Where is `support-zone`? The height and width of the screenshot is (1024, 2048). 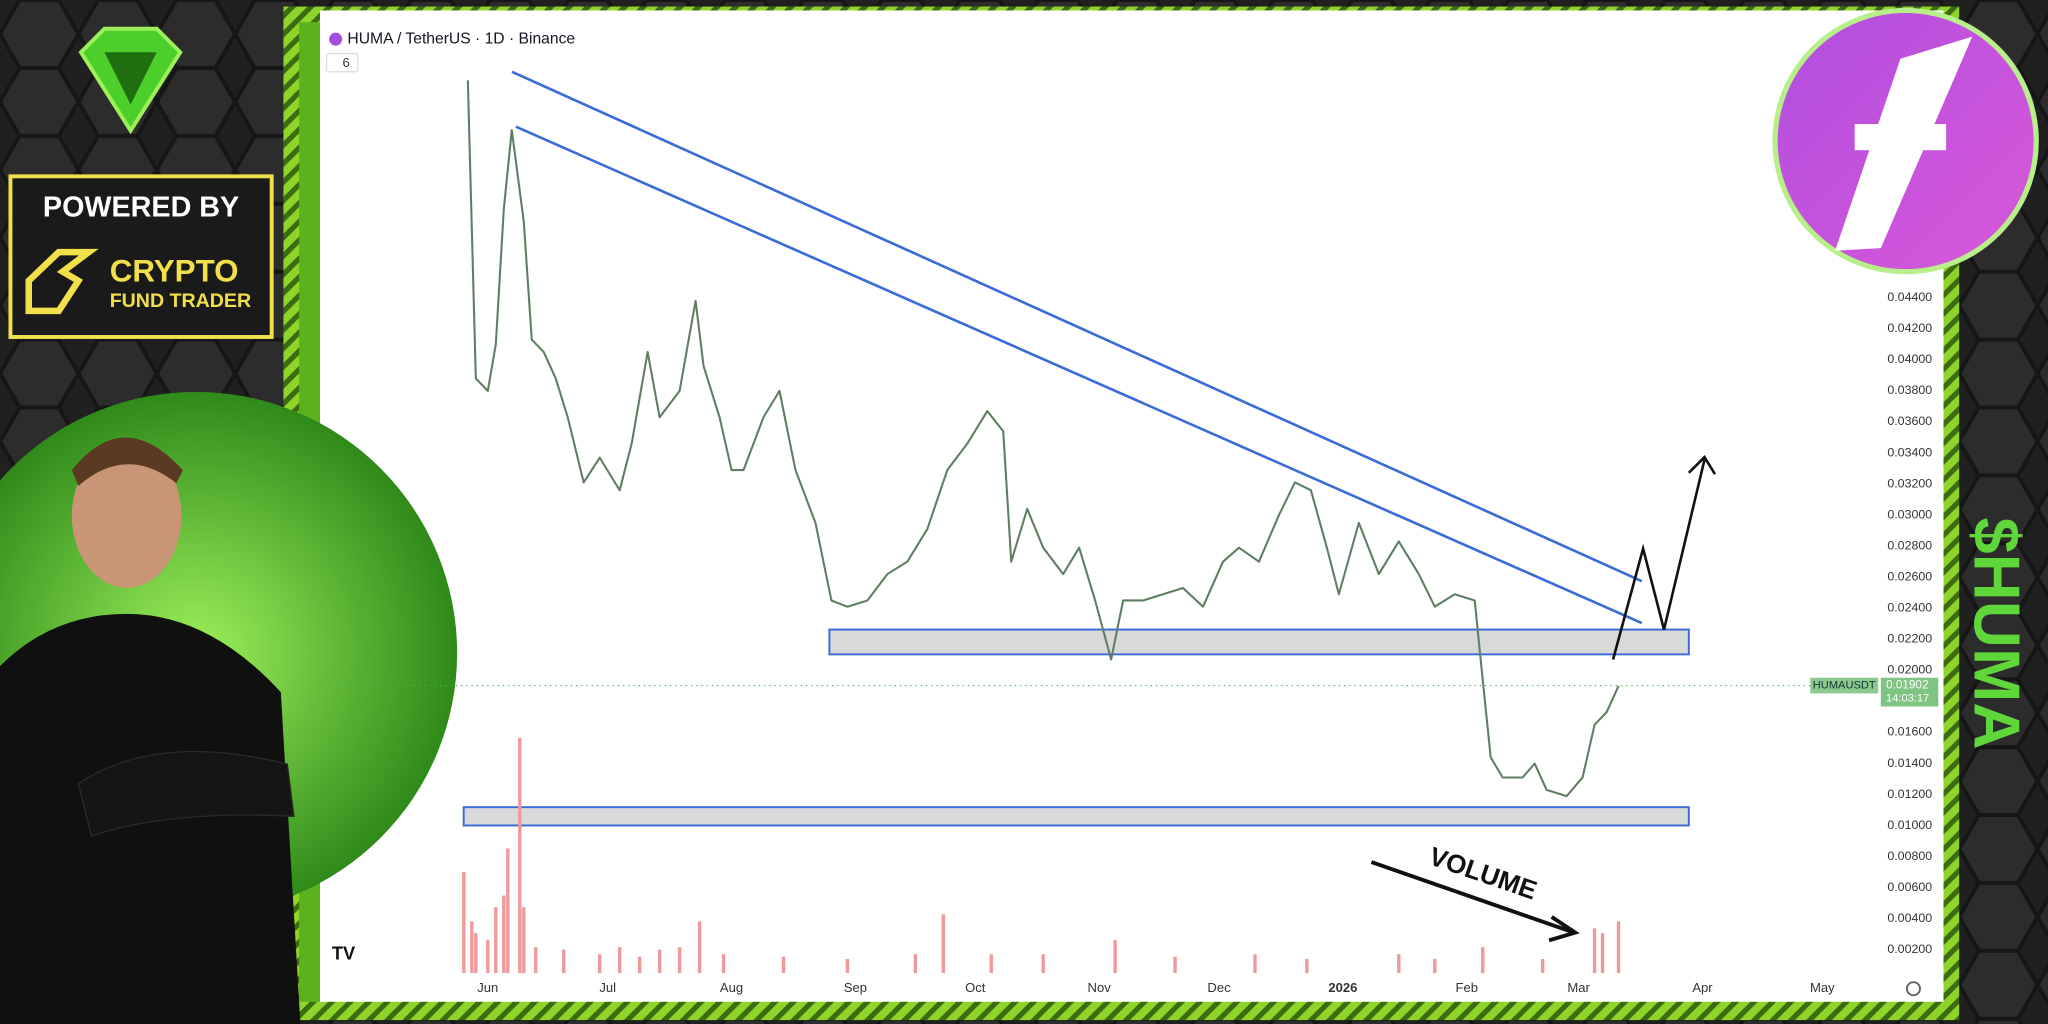 support-zone is located at coordinates (1076, 816).